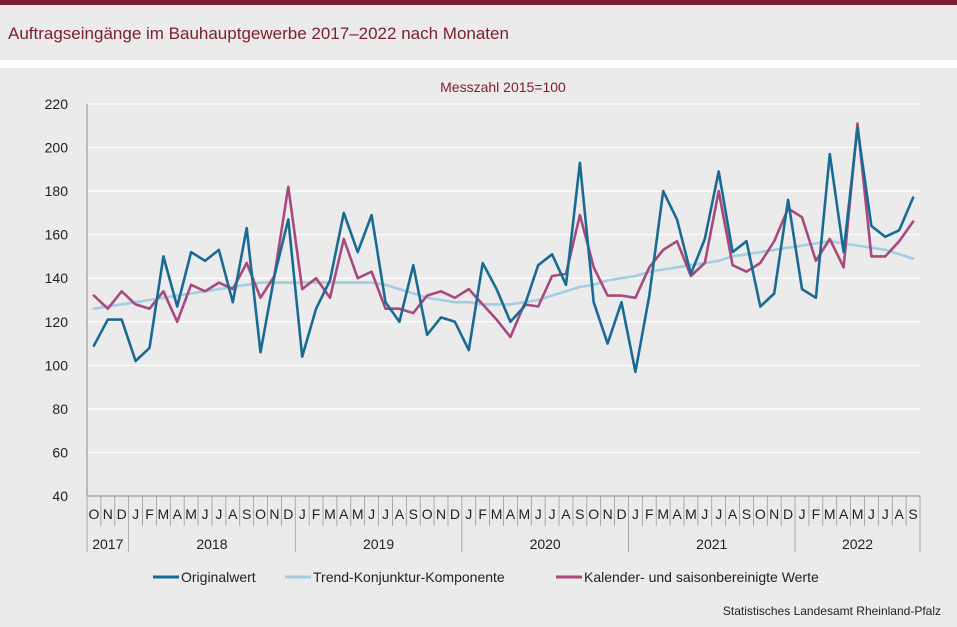  I want to click on legend-label: Trend-Konjunktur-Komponente, so click(409, 577).